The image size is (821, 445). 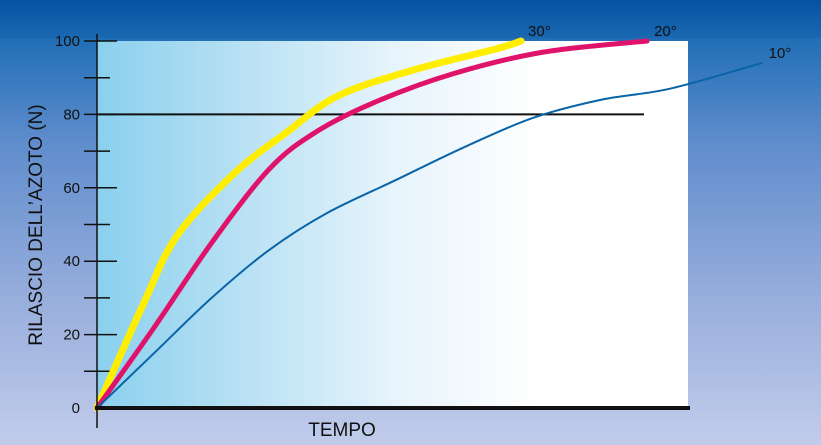 What do you see at coordinates (659, 42) in the screenshot?
I see `series-labels: 30° 20° 10°` at bounding box center [659, 42].